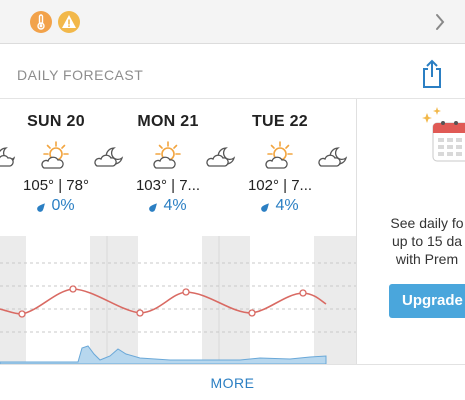 The image size is (465, 400). What do you see at coordinates (427, 241) in the screenshot?
I see `promo-text: See daily fo up to 15 da with Prem` at bounding box center [427, 241].